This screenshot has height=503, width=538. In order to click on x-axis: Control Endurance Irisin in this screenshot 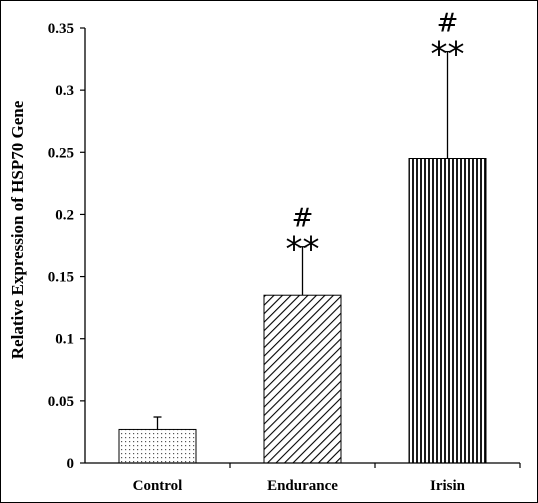, I will do `click(303, 478)`.